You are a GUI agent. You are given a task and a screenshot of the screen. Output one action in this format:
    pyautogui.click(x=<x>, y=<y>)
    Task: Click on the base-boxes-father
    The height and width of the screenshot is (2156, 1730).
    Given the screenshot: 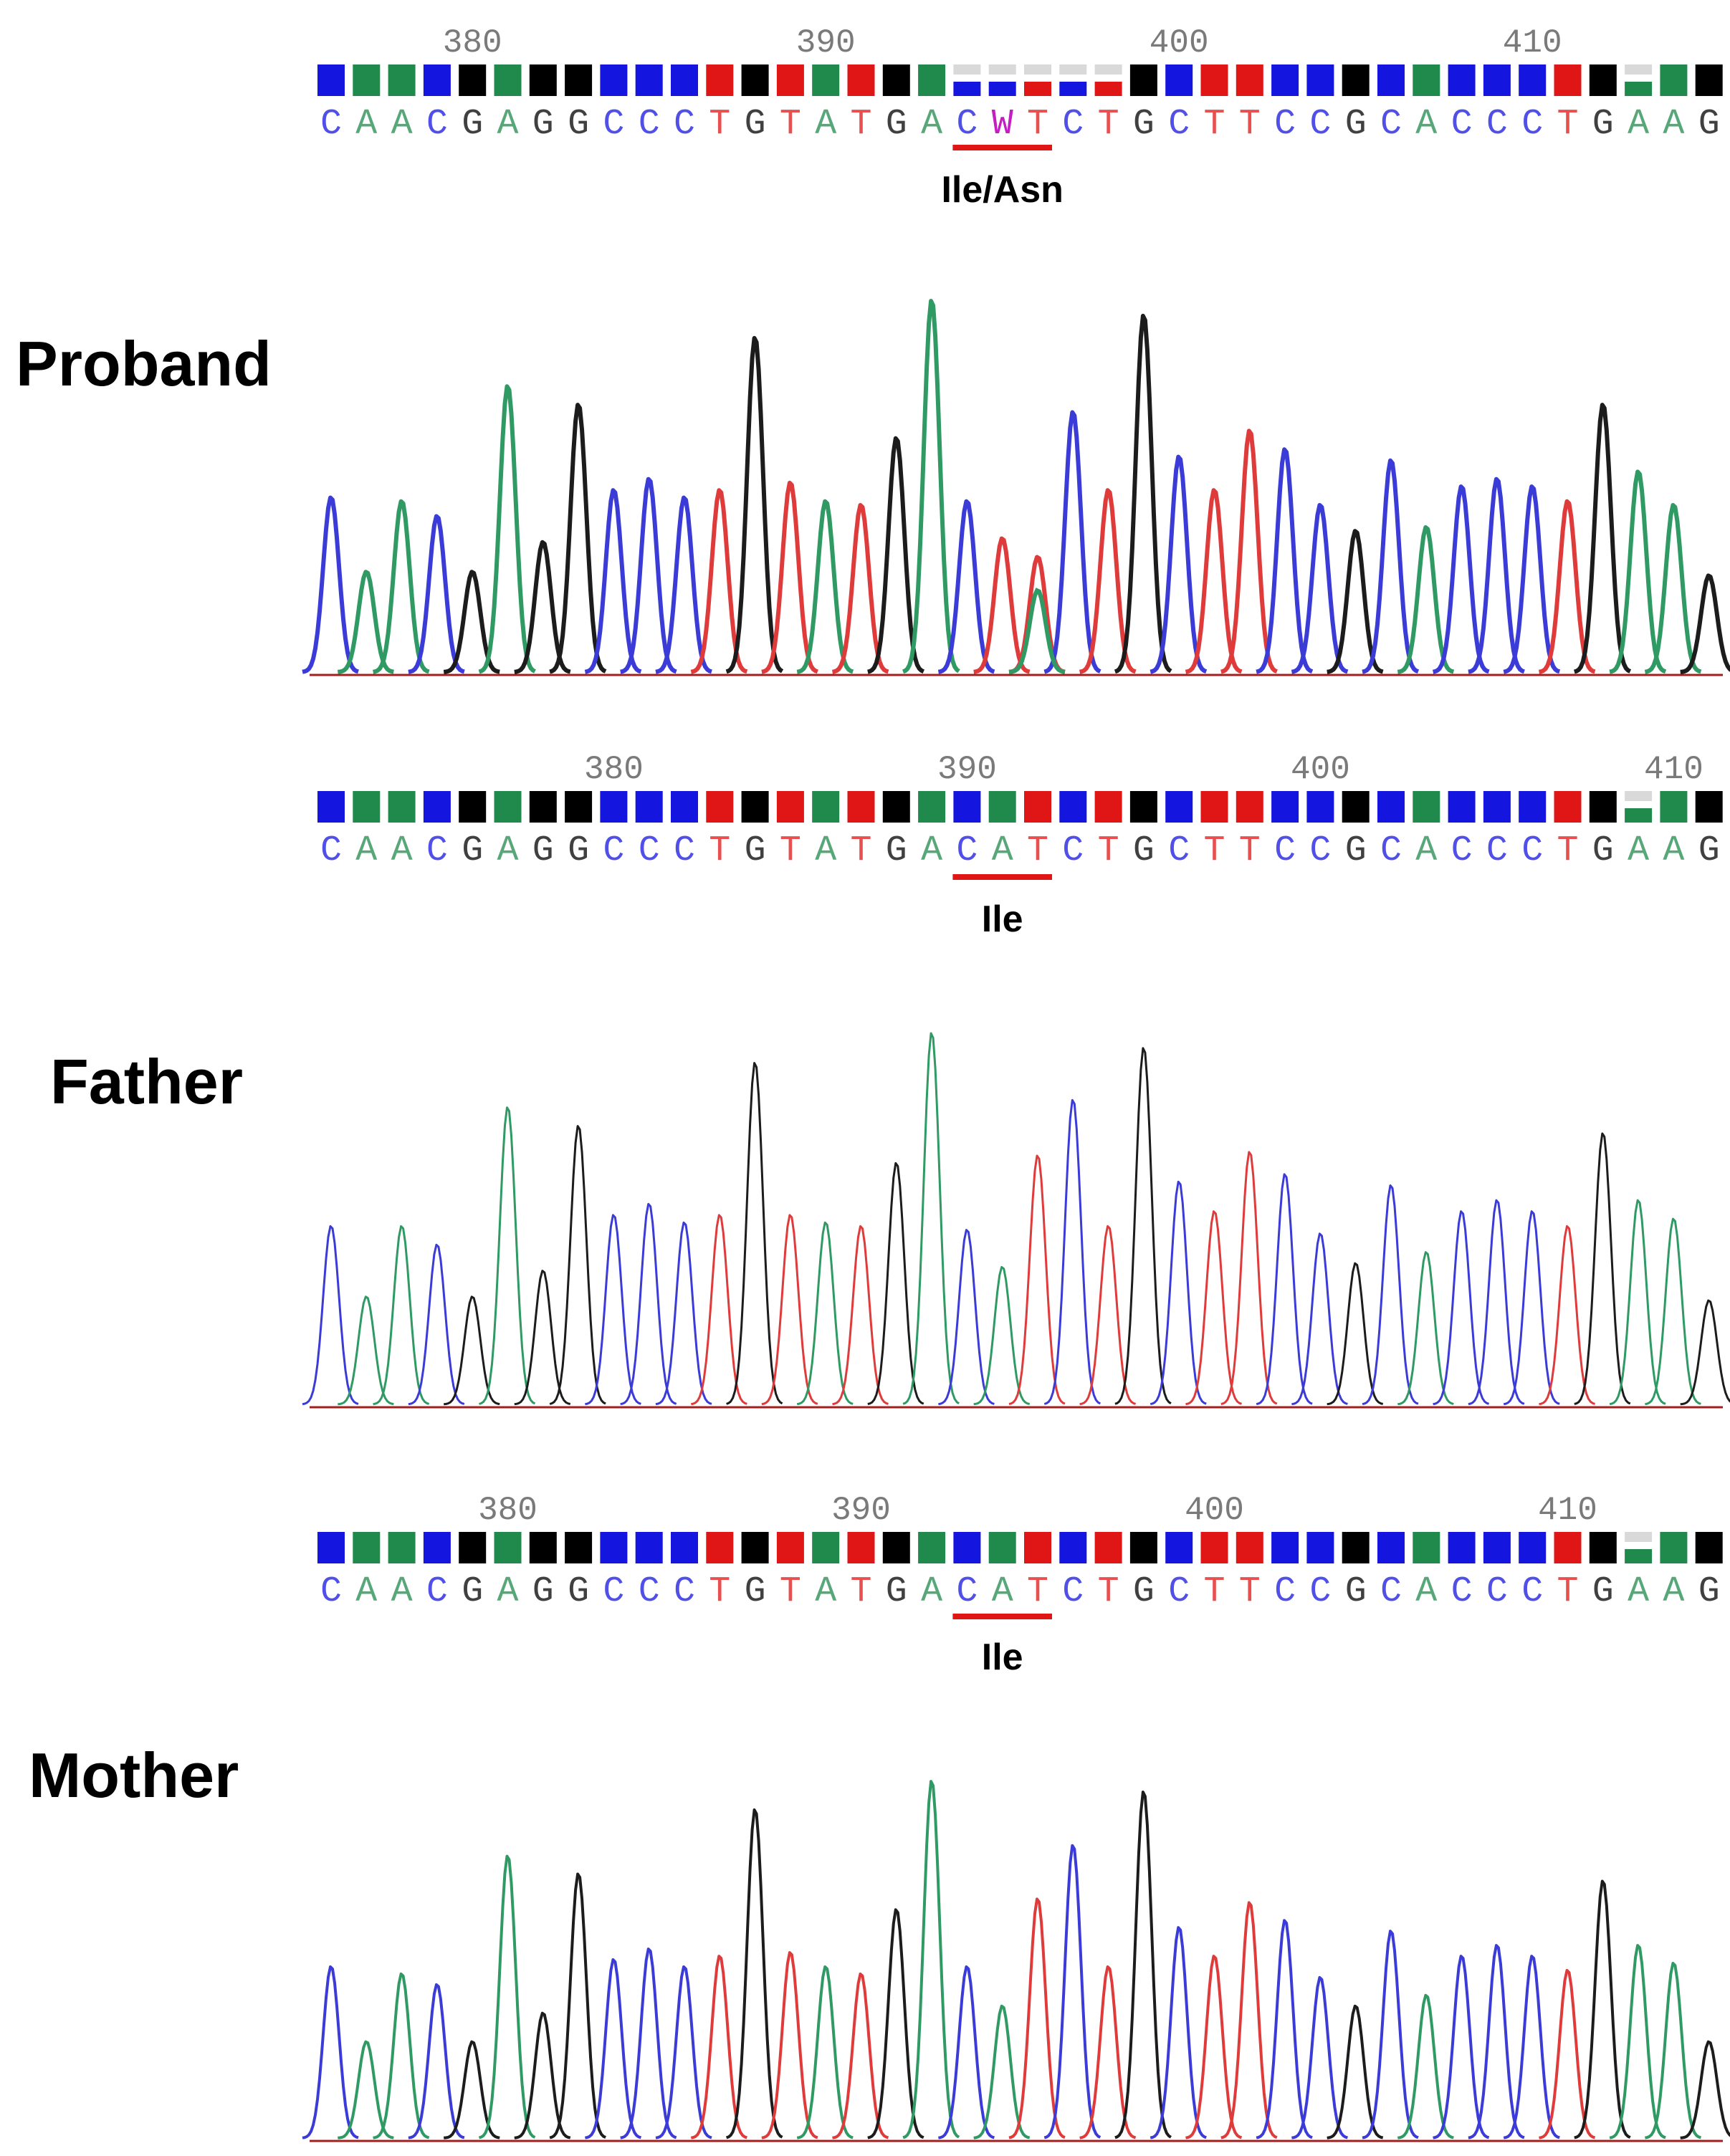 What is the action you would take?
    pyautogui.click(x=1020, y=807)
    